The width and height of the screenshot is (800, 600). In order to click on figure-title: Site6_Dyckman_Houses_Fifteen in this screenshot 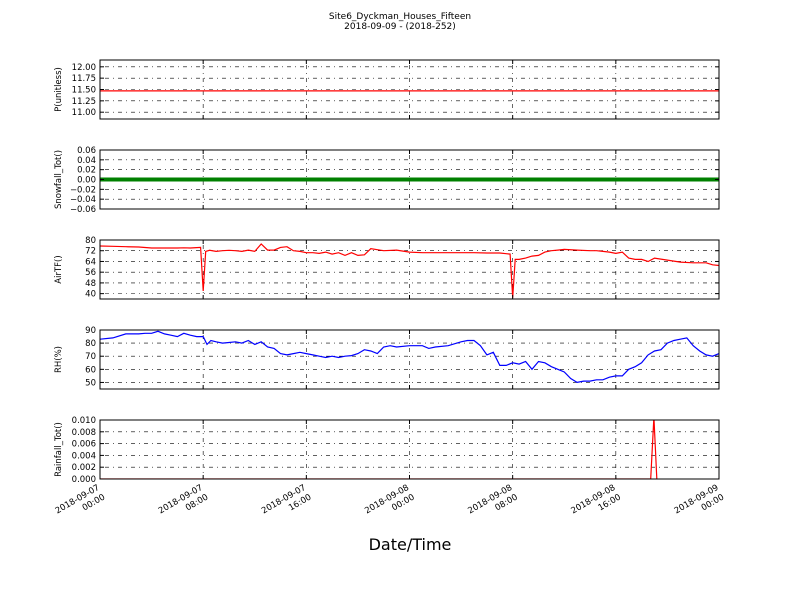, I will do `click(400, 17)`.